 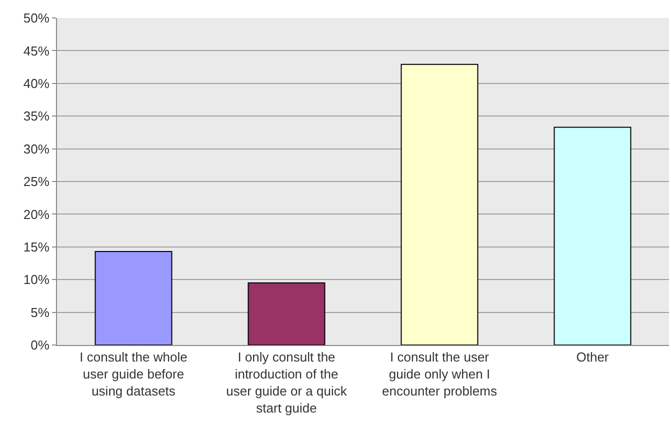 What do you see at coordinates (40, 312) in the screenshot?
I see `y-tick-label: 5%` at bounding box center [40, 312].